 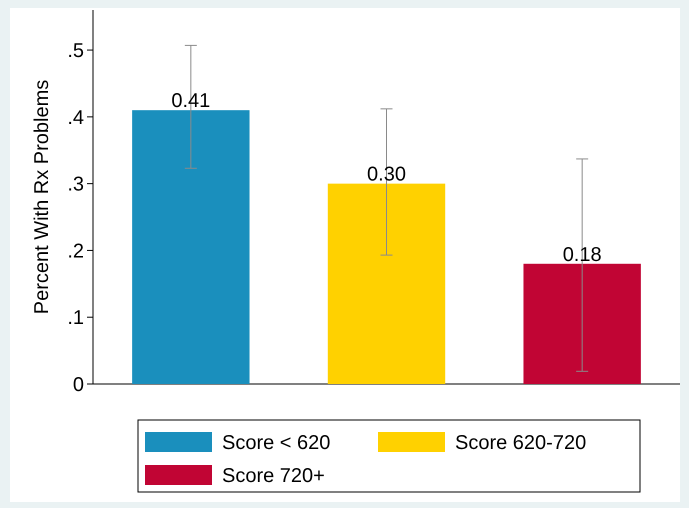 I want to click on data-label: 0.41, so click(x=190, y=101).